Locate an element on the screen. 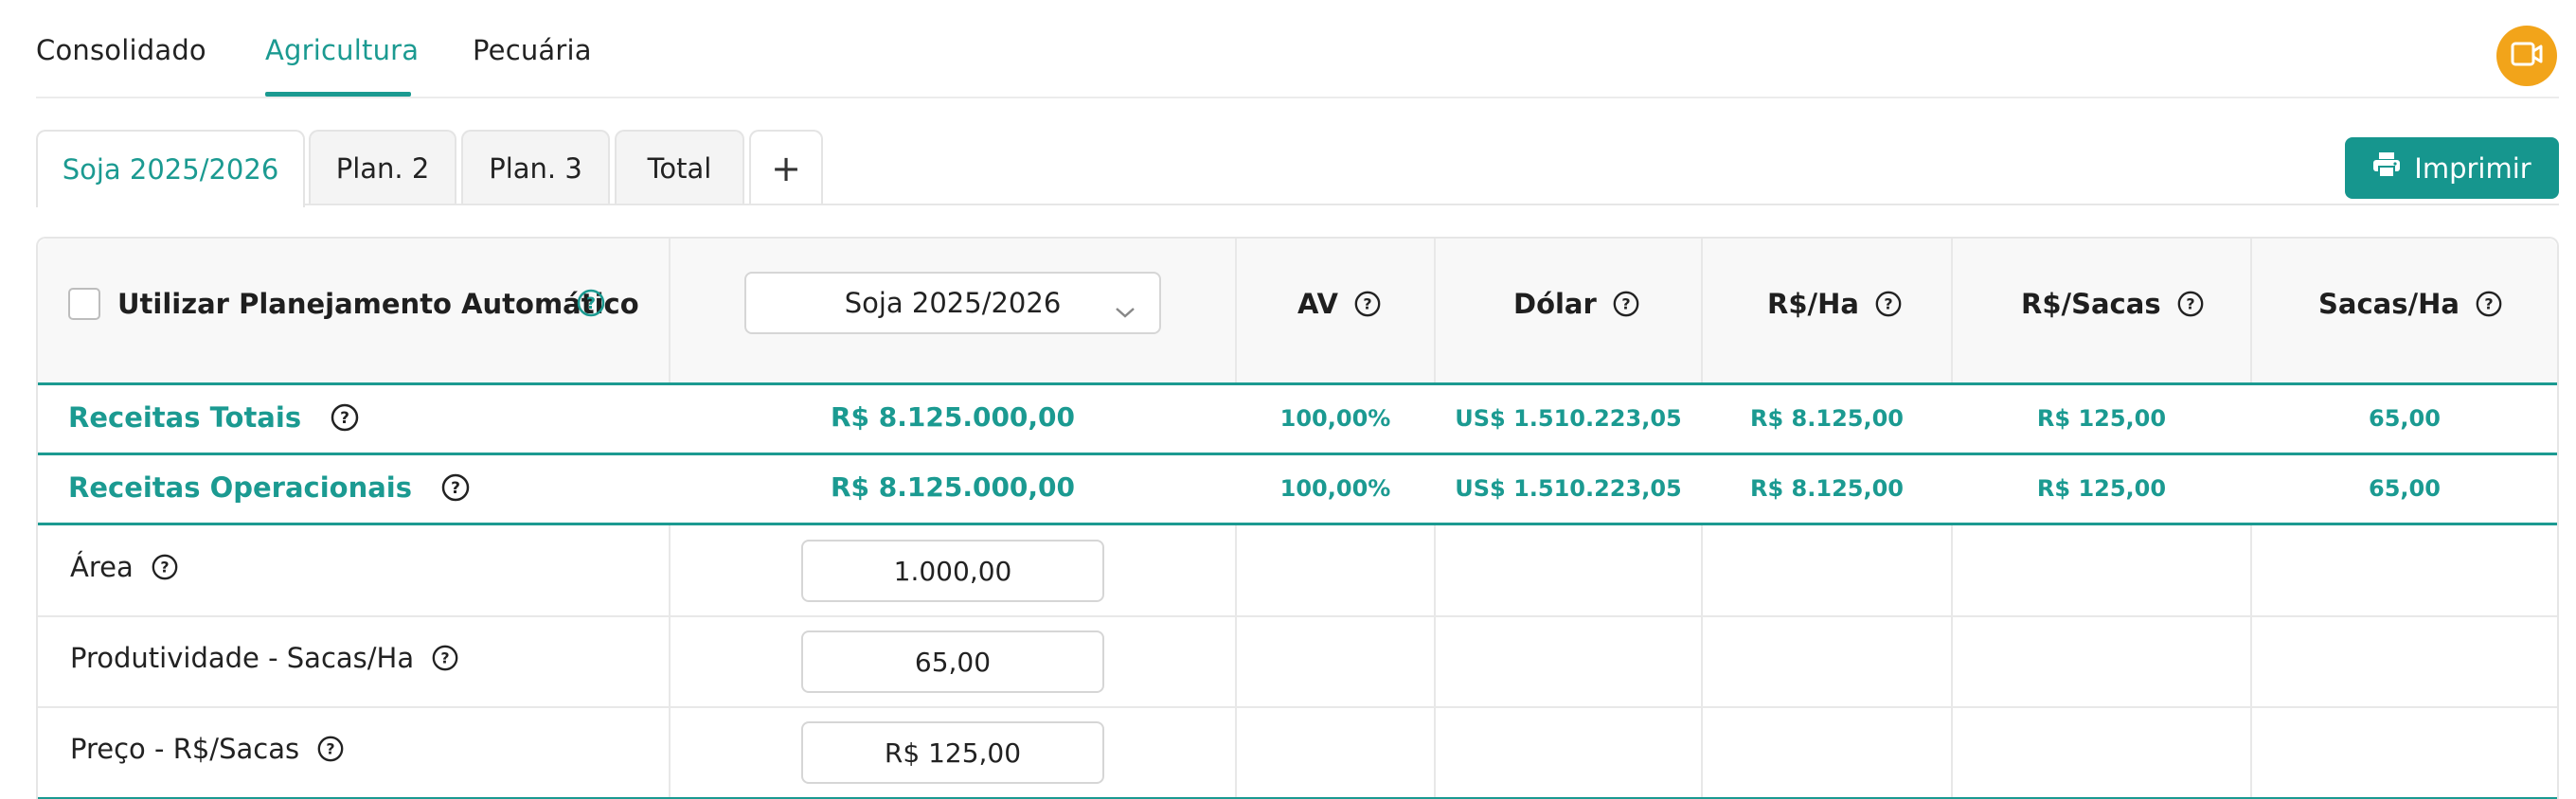 The width and height of the screenshot is (2576, 799). header-rs-ha: R$/Ha ? is located at coordinates (1835, 304).